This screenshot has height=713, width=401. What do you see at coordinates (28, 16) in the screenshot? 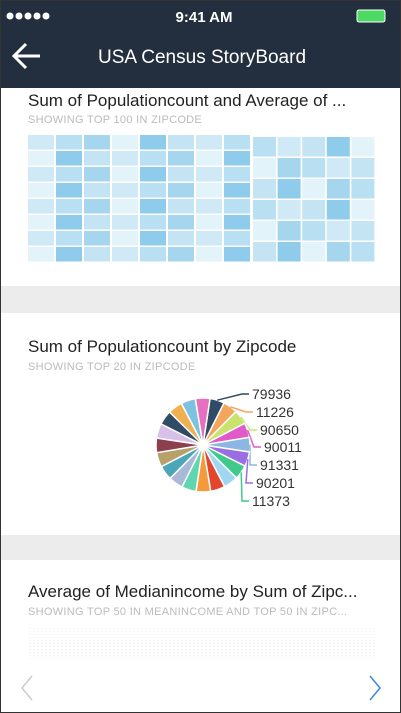
I see `signal-dots` at bounding box center [28, 16].